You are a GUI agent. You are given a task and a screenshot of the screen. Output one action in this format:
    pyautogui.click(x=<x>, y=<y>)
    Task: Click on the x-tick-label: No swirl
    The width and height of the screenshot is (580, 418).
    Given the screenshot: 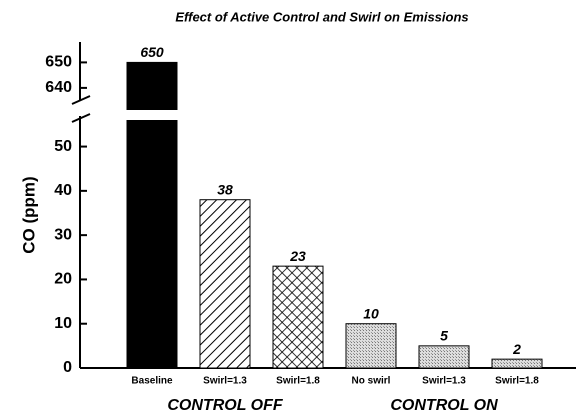 What is the action you would take?
    pyautogui.click(x=371, y=381)
    